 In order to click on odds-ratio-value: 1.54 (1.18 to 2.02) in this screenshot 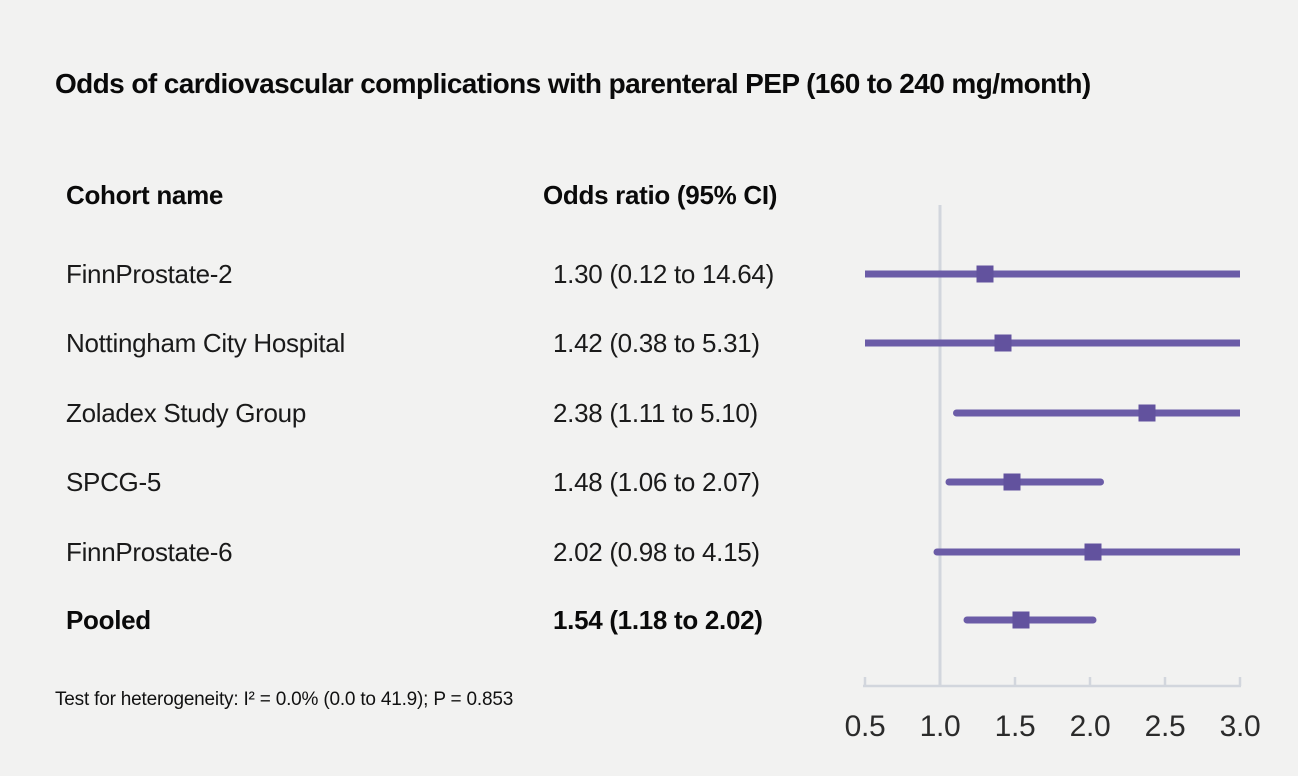, I will do `click(658, 620)`.